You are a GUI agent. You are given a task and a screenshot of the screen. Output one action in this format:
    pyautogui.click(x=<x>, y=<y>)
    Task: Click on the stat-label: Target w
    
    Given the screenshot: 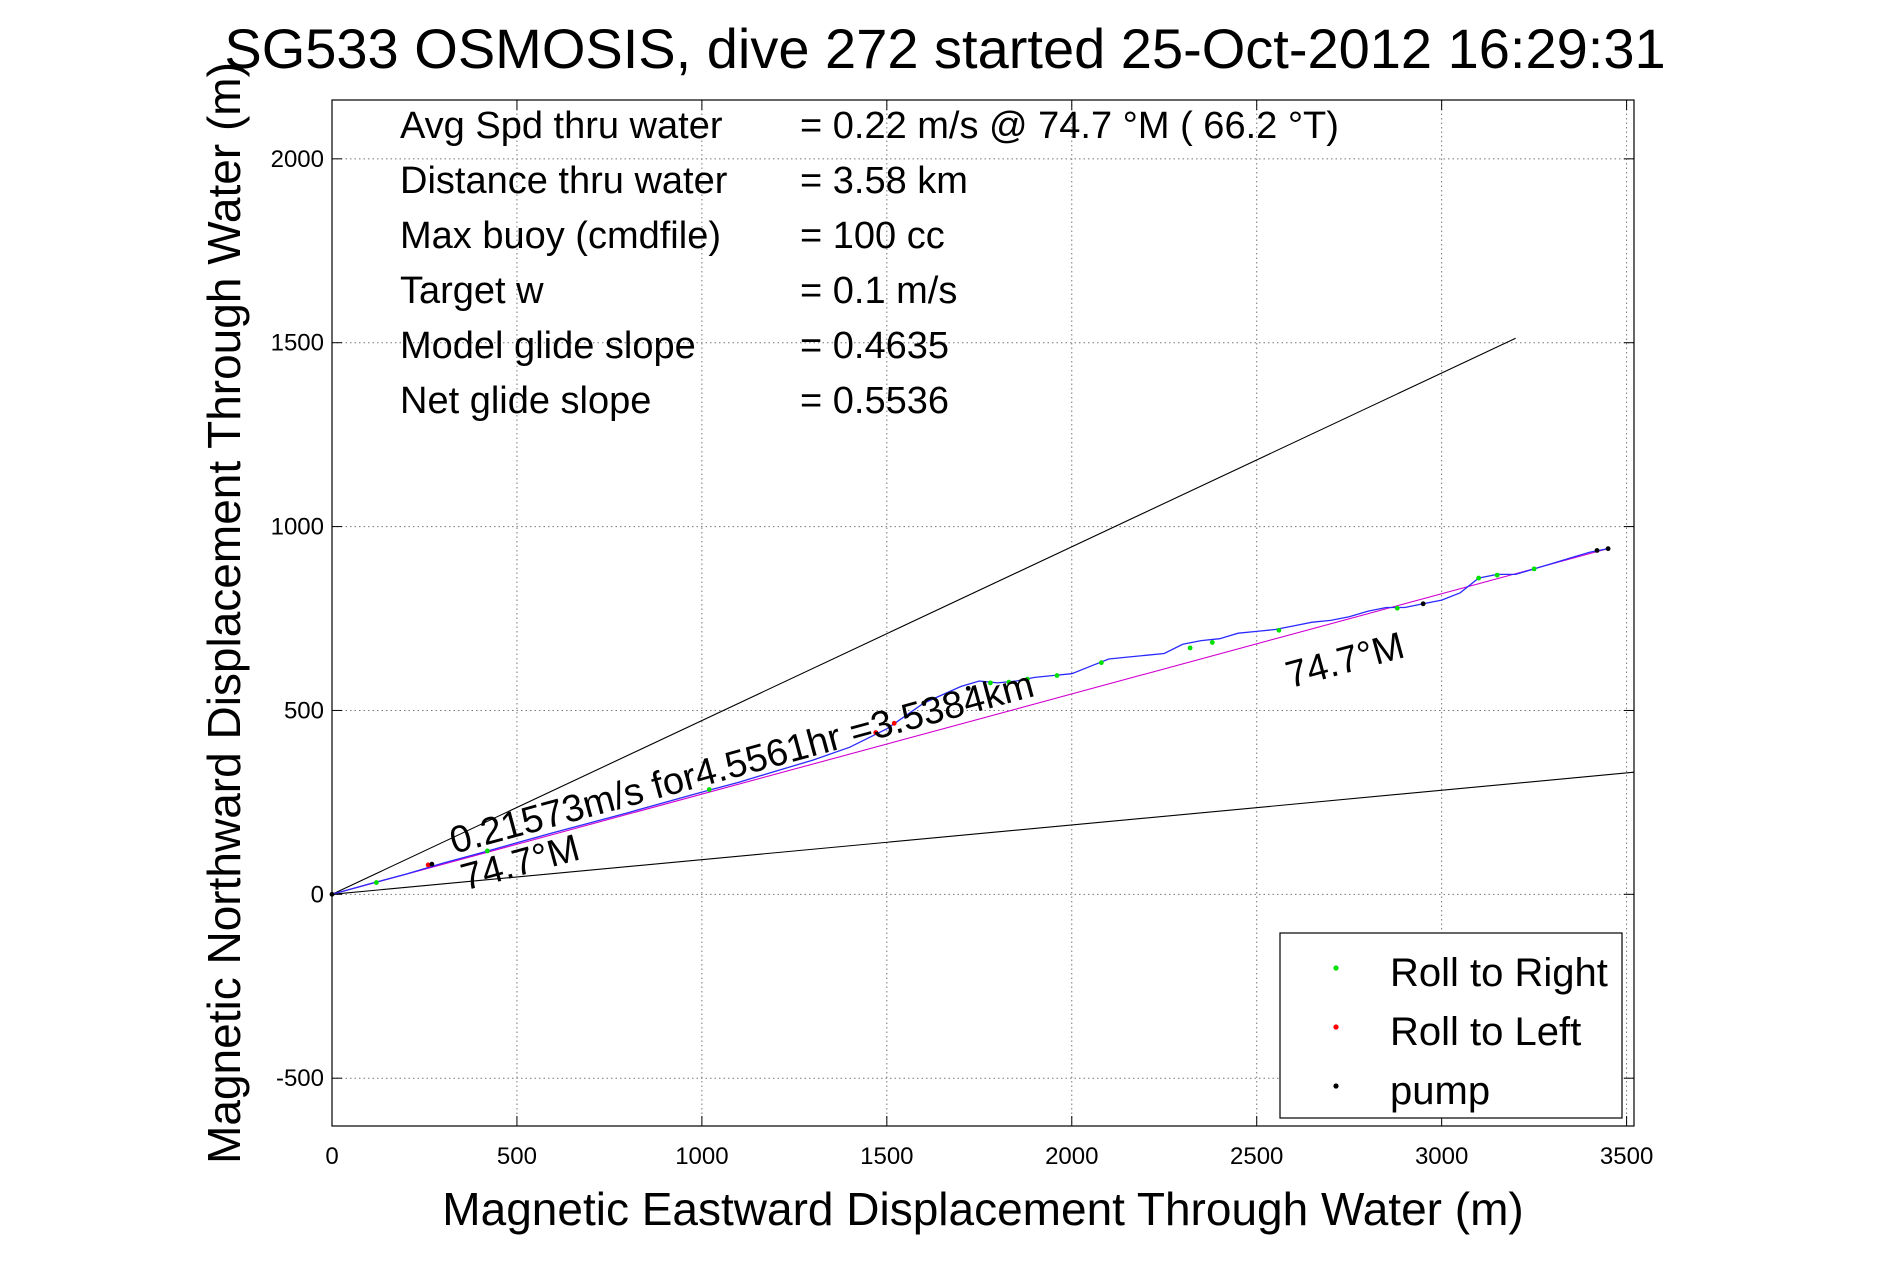 What is the action you would take?
    pyautogui.click(x=472, y=291)
    